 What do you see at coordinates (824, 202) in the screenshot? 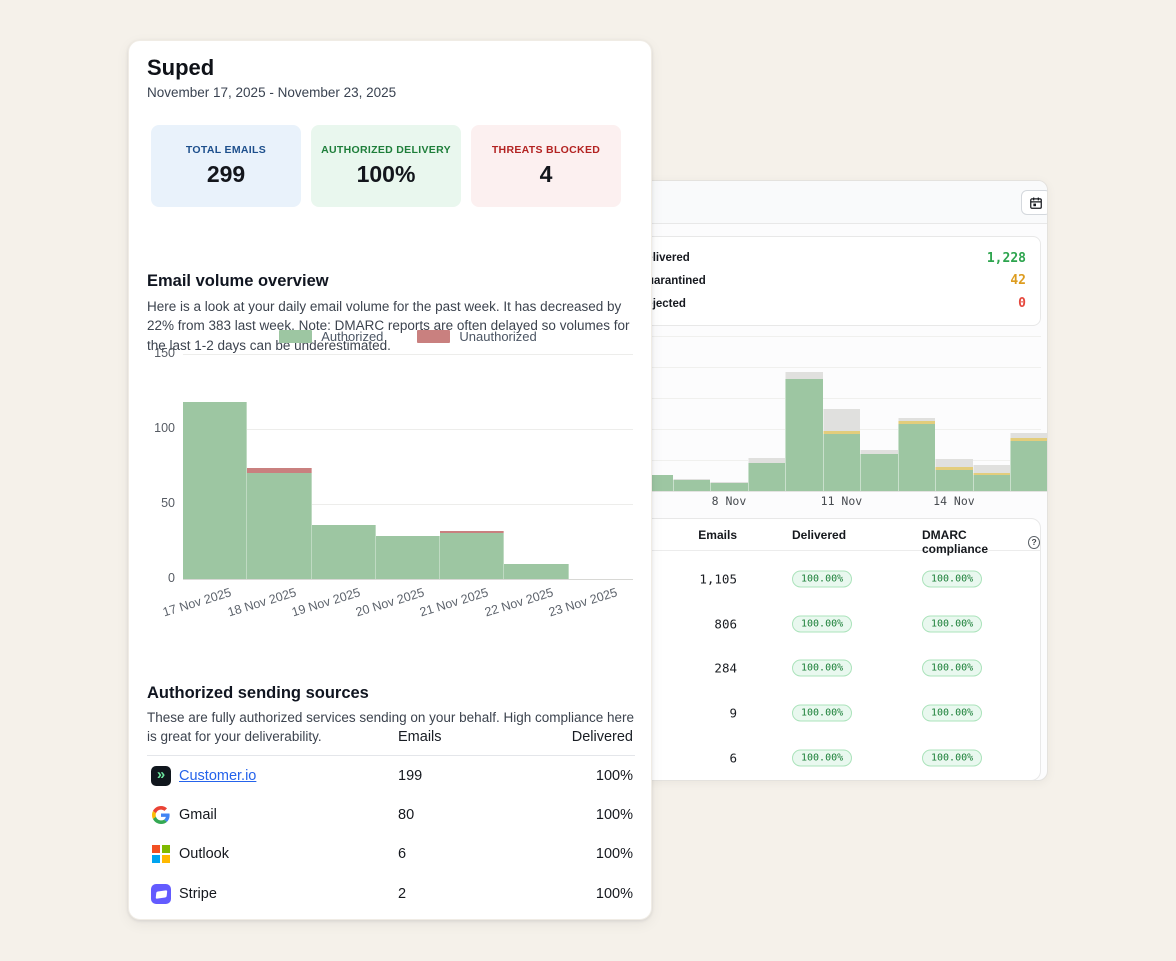
I see `dashboard-topbar` at bounding box center [824, 202].